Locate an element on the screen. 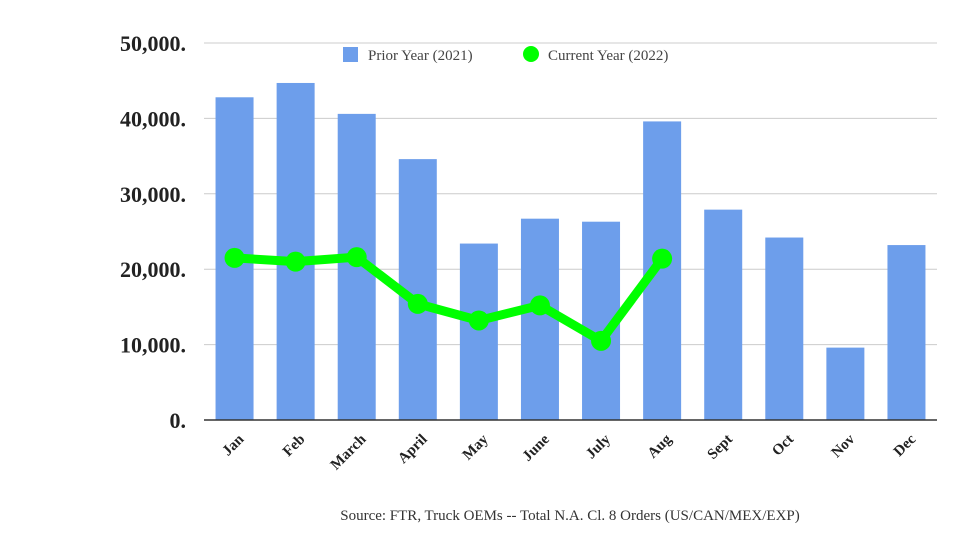  legend-label-prior-year: Prior Year (2021) is located at coordinates (420, 56).